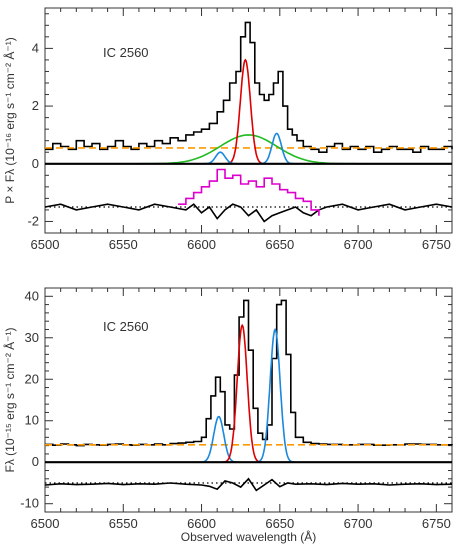  Describe the element at coordinates (9, 120) in the screenshot. I see `top-y-axis-label: P × Fλ (10⁻¹⁶ erg s⁻¹ cm⁻² Å⁻¹)` at that location.